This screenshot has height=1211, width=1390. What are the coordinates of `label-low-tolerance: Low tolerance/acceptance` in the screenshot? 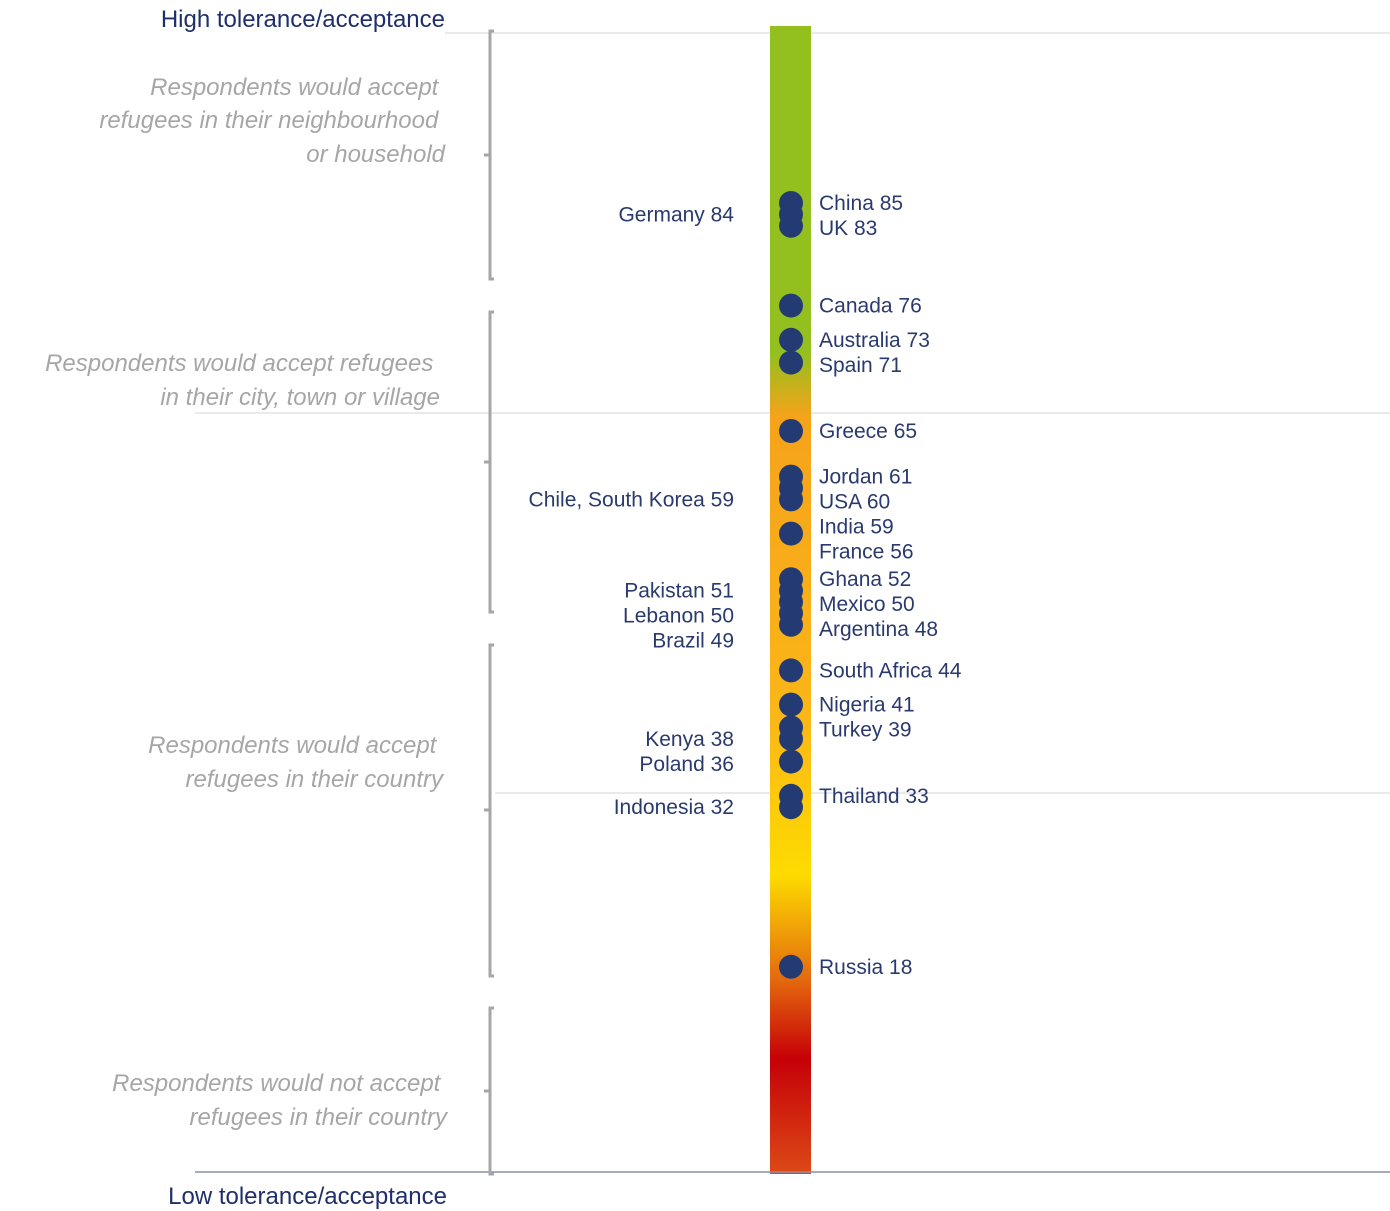 It's located at (307, 1196).